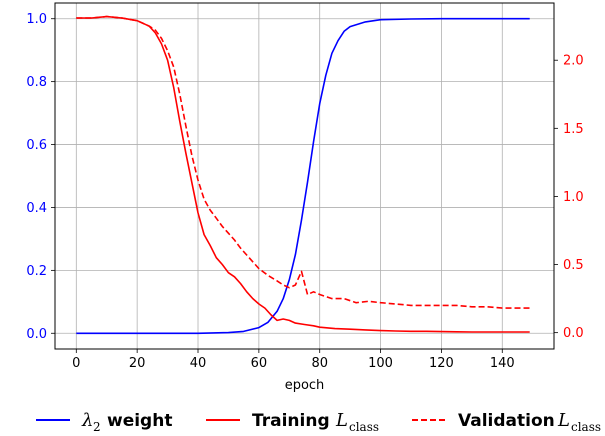 The width and height of the screenshot is (605, 436). I want to click on x-tick-label: 40, so click(198, 363).